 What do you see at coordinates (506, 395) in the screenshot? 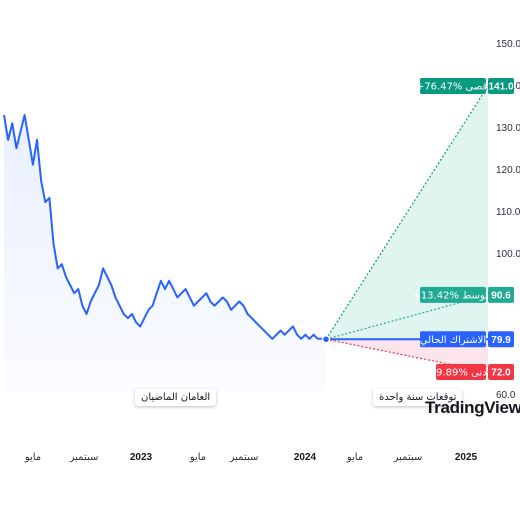
I see `y-tick-label: 60.0` at bounding box center [506, 395].